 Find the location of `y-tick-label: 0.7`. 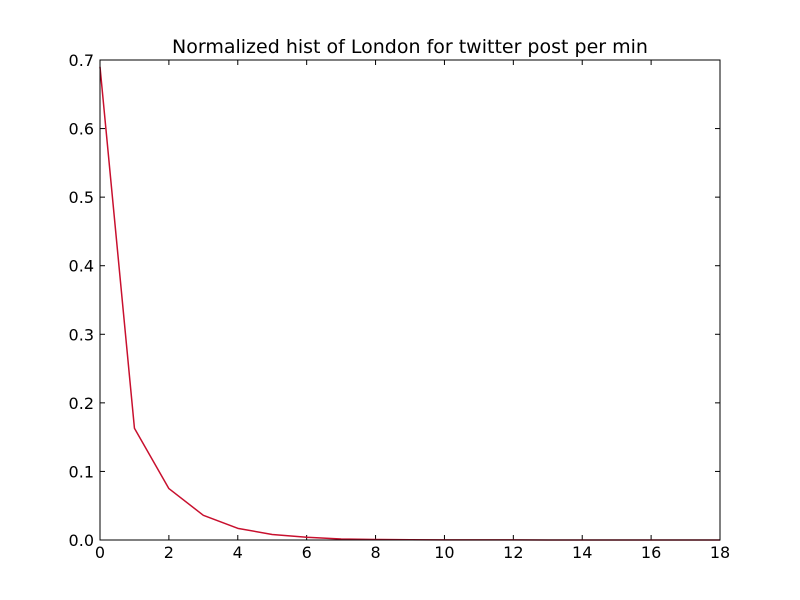

y-tick-label: 0.7 is located at coordinates (81, 60).